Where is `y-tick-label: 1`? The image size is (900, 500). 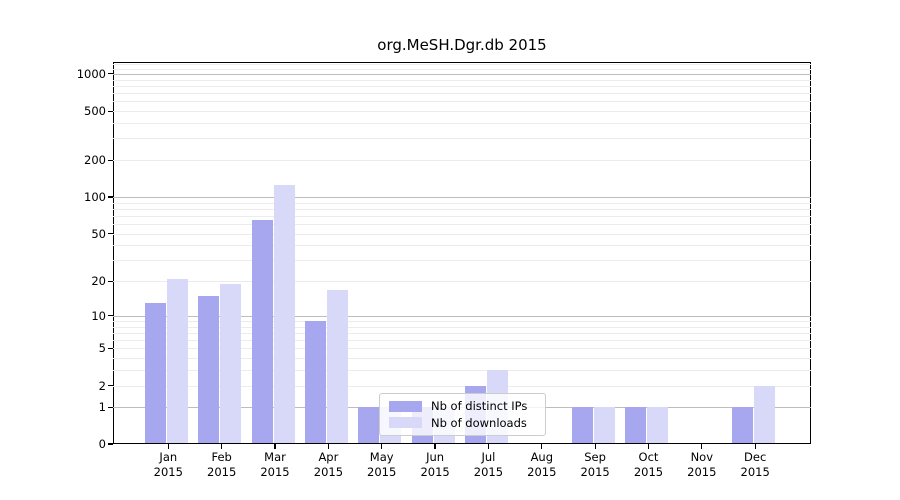
y-tick-label: 1 is located at coordinates (102, 407).